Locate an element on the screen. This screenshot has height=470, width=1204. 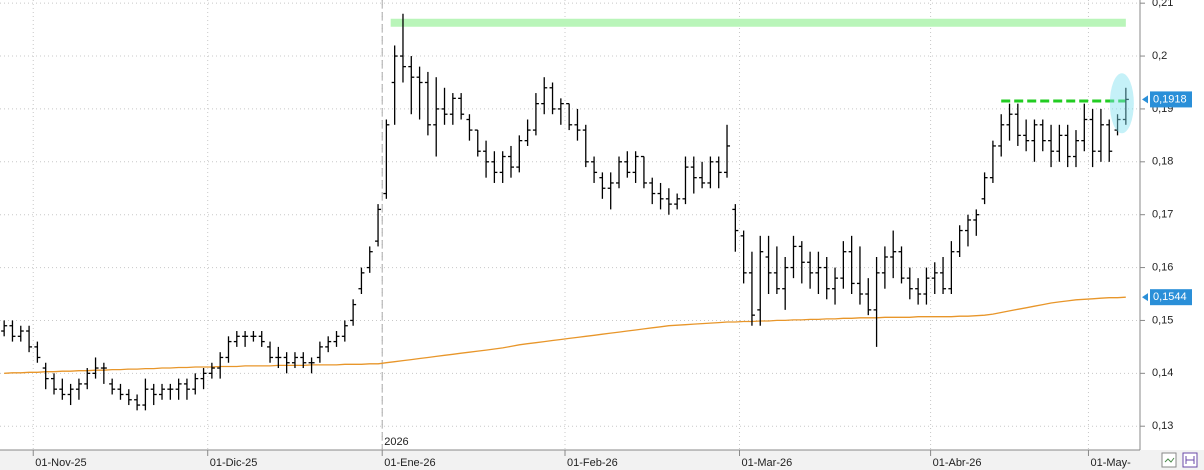
price-label: 0,1918 is located at coordinates (1170, 99).